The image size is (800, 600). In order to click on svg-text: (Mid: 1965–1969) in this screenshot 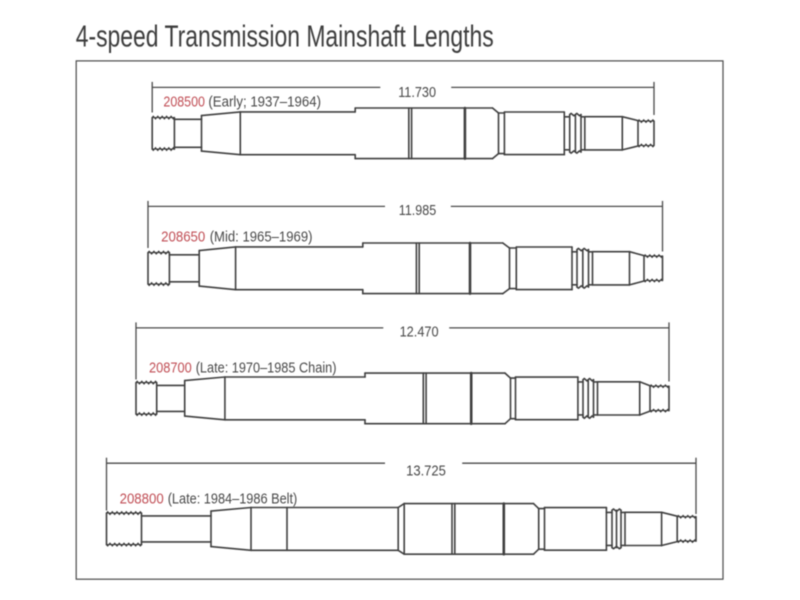, I will do `click(261, 237)`.